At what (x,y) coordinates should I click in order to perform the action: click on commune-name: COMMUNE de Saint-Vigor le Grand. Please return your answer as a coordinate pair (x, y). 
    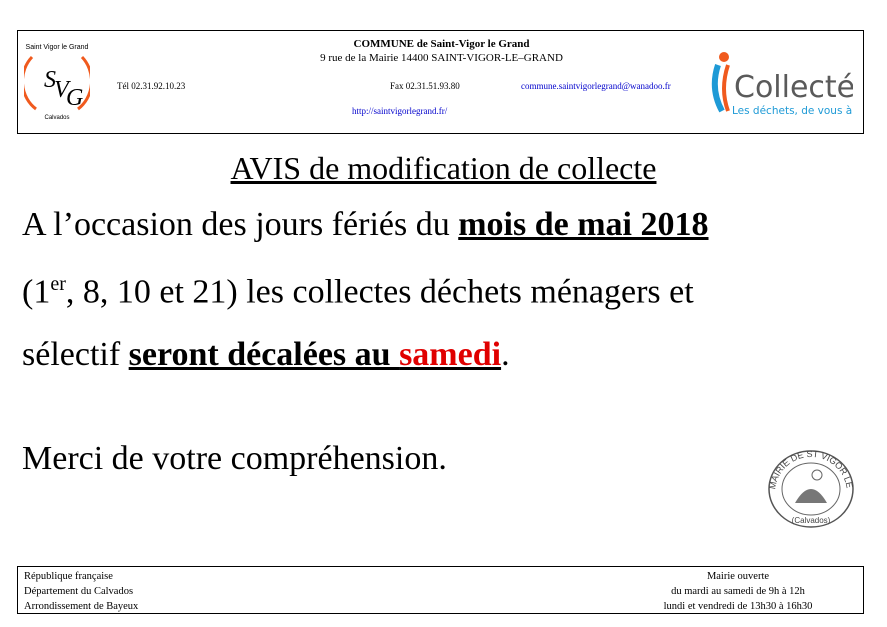
    Looking at the image, I should click on (441, 44).